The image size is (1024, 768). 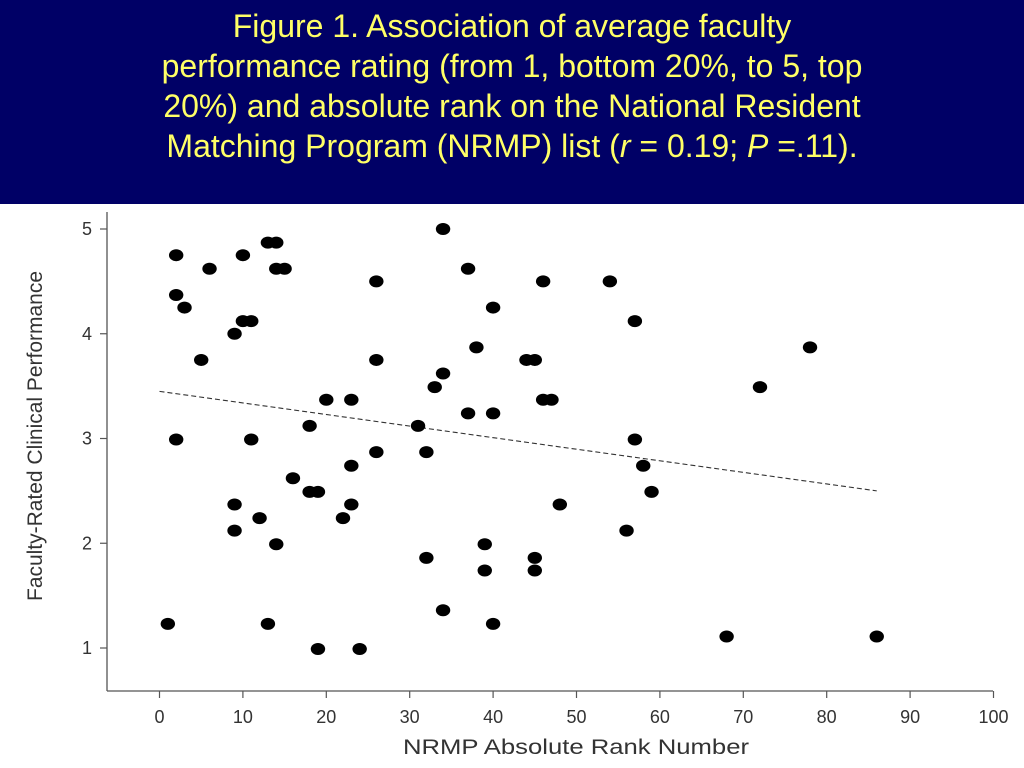 What do you see at coordinates (827, 717) in the screenshot?
I see `x-tick-label: 80` at bounding box center [827, 717].